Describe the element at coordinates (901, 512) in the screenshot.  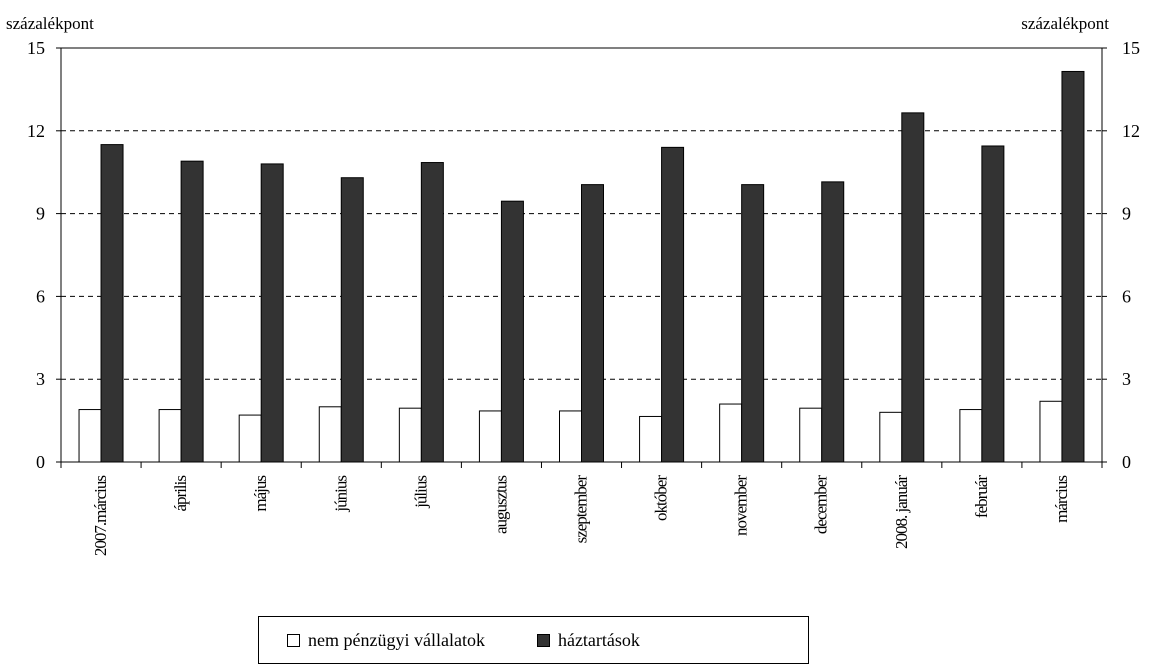
I see `x-tick-label: 2008. január` at that location.